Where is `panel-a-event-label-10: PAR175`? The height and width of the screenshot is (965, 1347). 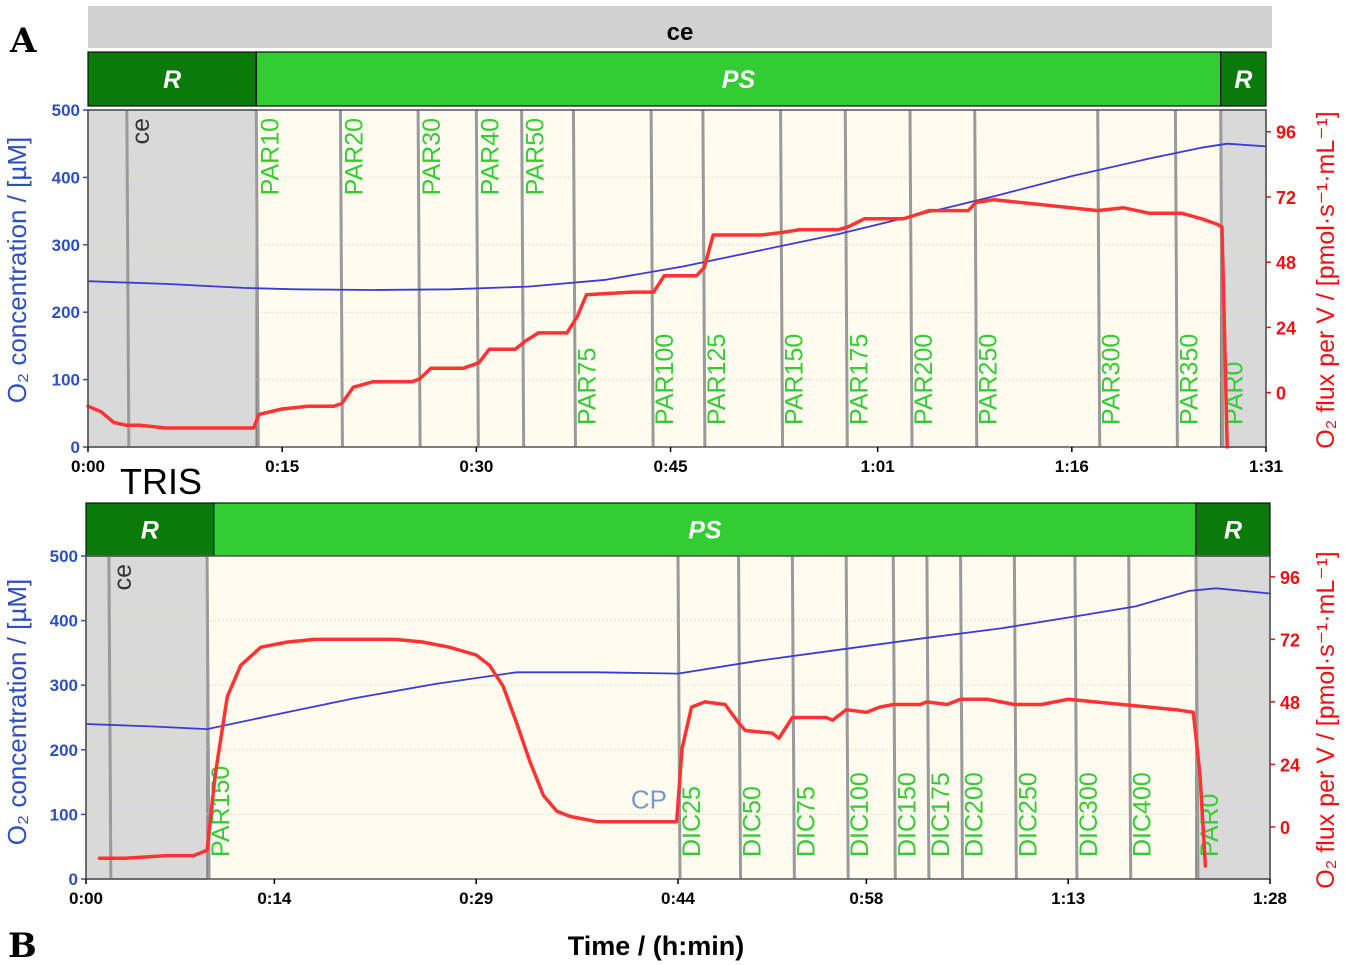
panel-a-event-label-10: PAR175 is located at coordinates (859, 379).